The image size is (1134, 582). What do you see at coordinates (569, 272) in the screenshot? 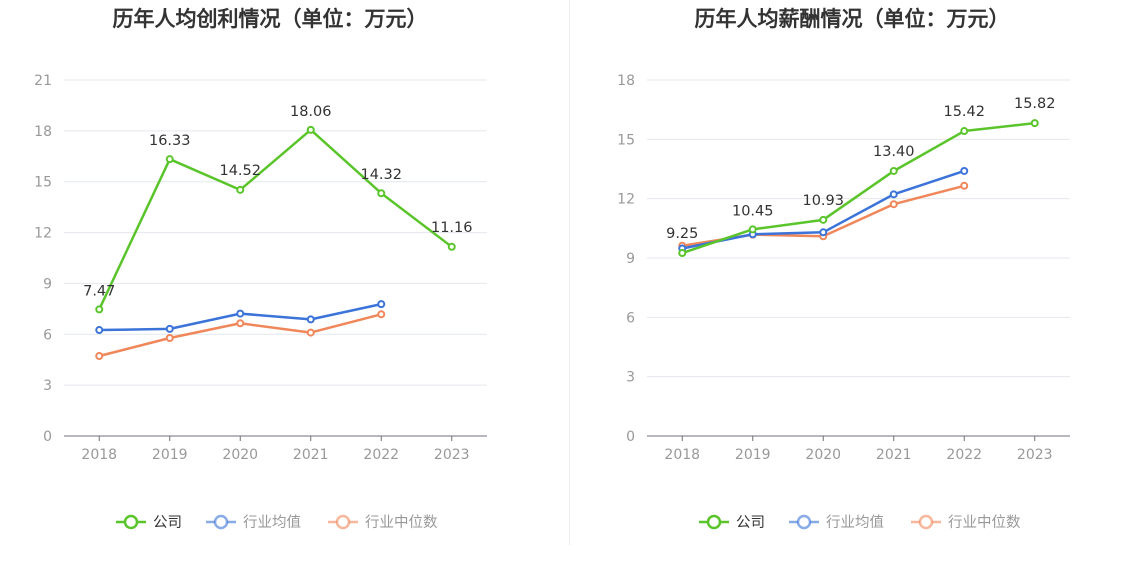
I see `panel-divider` at bounding box center [569, 272].